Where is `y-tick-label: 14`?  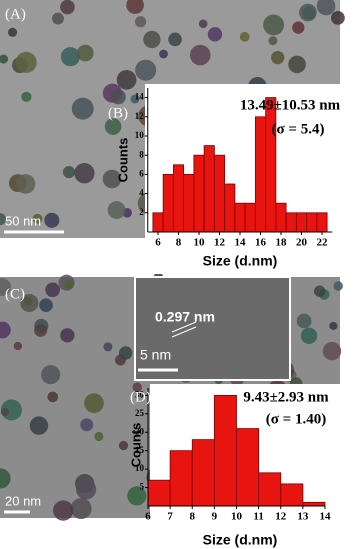 y-tick-label: 14 is located at coordinates (140, 97).